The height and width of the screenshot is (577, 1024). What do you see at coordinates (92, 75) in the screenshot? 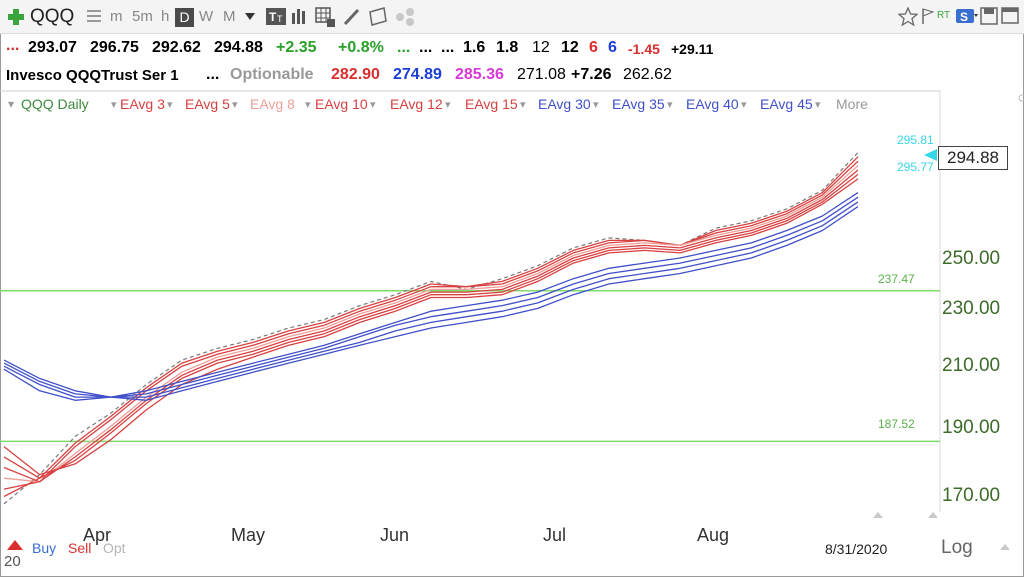
I see `security-name: Invesco QQQTrust Ser 1` at bounding box center [92, 75].